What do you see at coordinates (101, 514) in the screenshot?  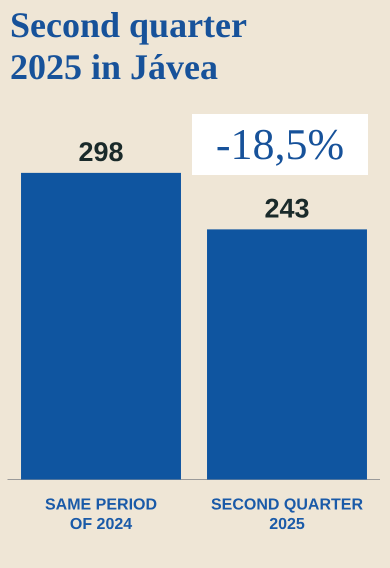 I see `x-tick-label: SAME PERIOD OF 2024` at bounding box center [101, 514].